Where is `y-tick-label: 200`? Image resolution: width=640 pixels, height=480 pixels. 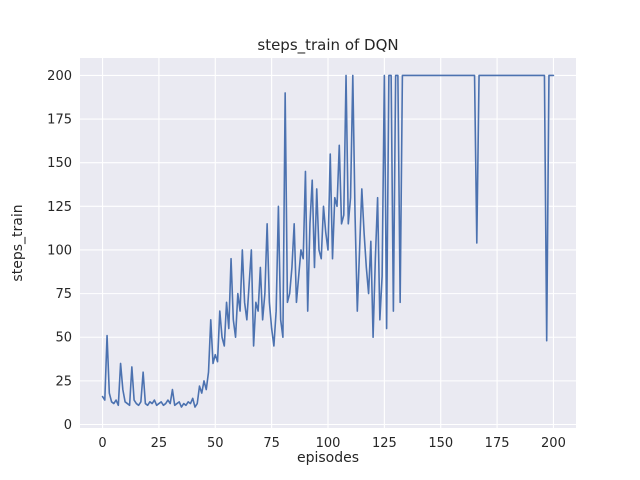
y-tick-label: 200 is located at coordinates (59, 76).